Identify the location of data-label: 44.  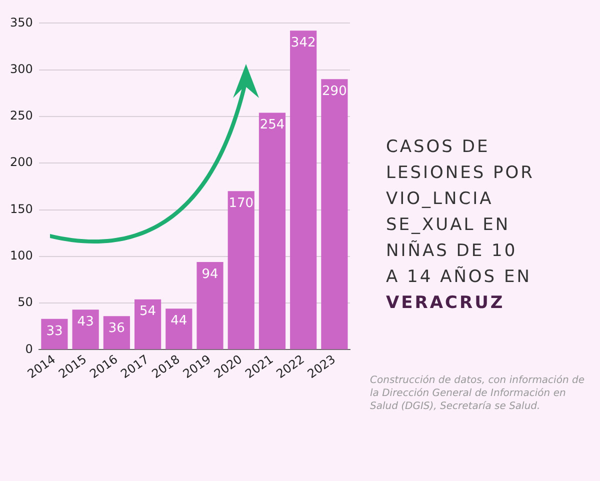
(179, 321).